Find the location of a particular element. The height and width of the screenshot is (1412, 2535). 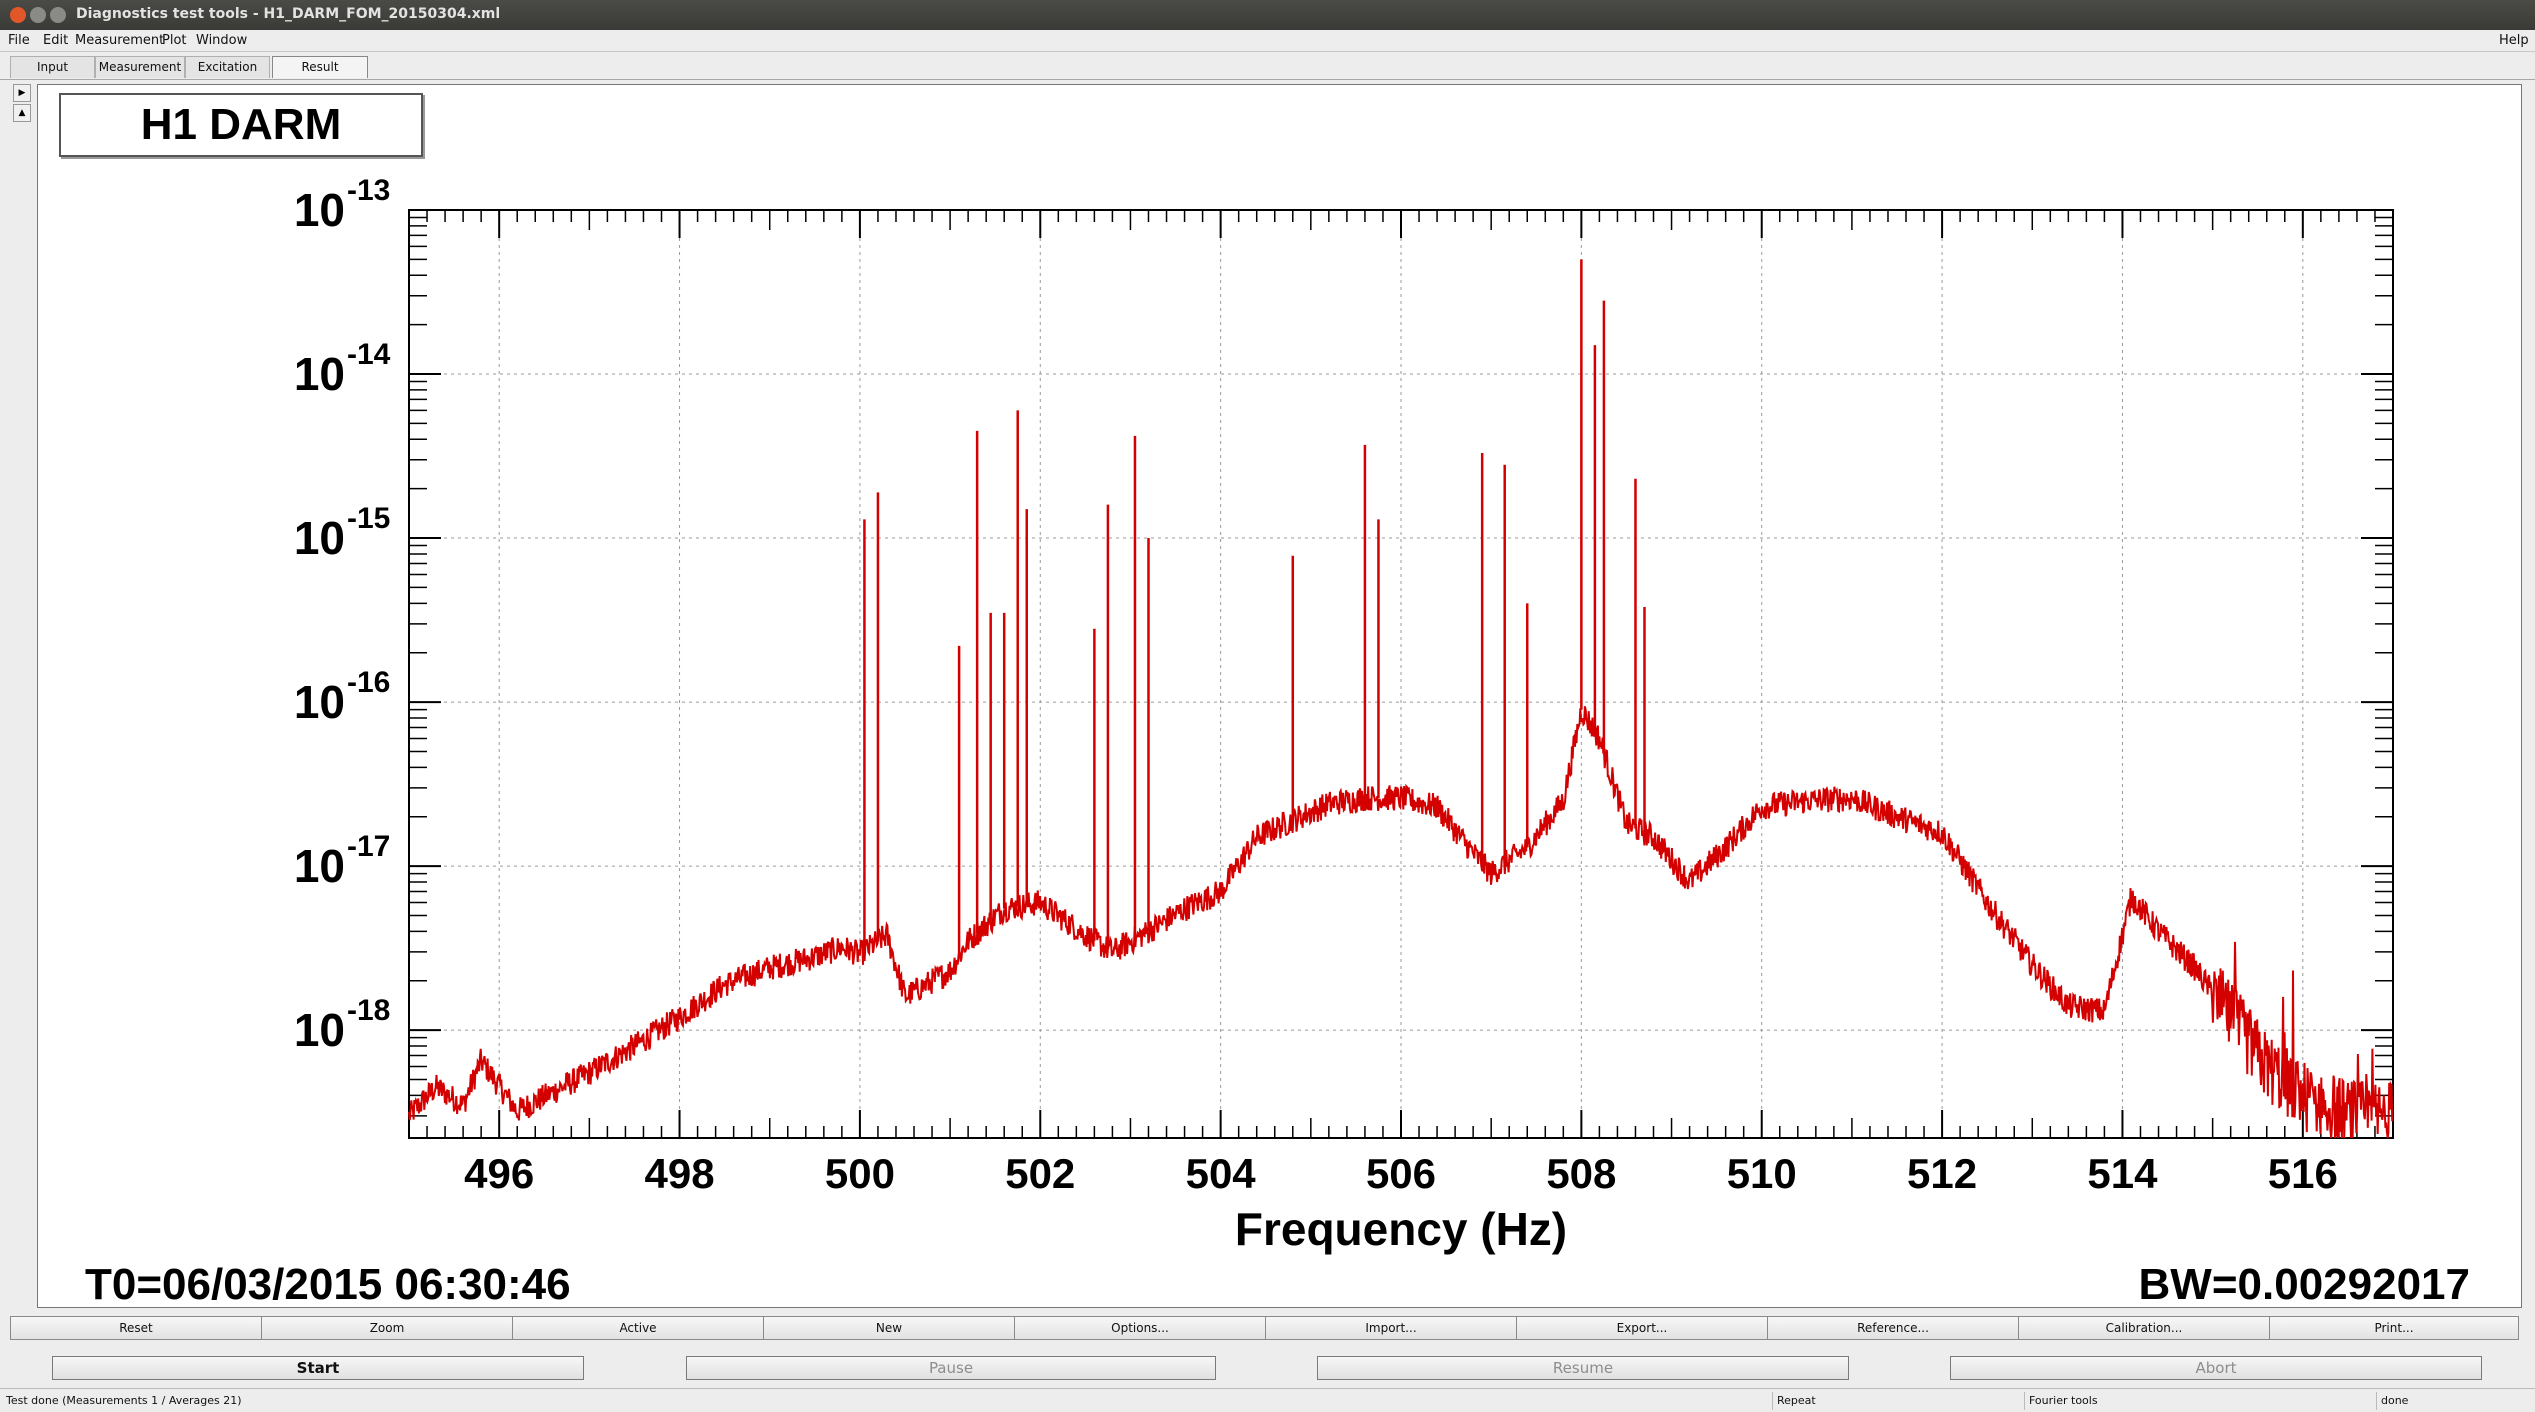

plot-title: H1 DARM is located at coordinates (241, 125).